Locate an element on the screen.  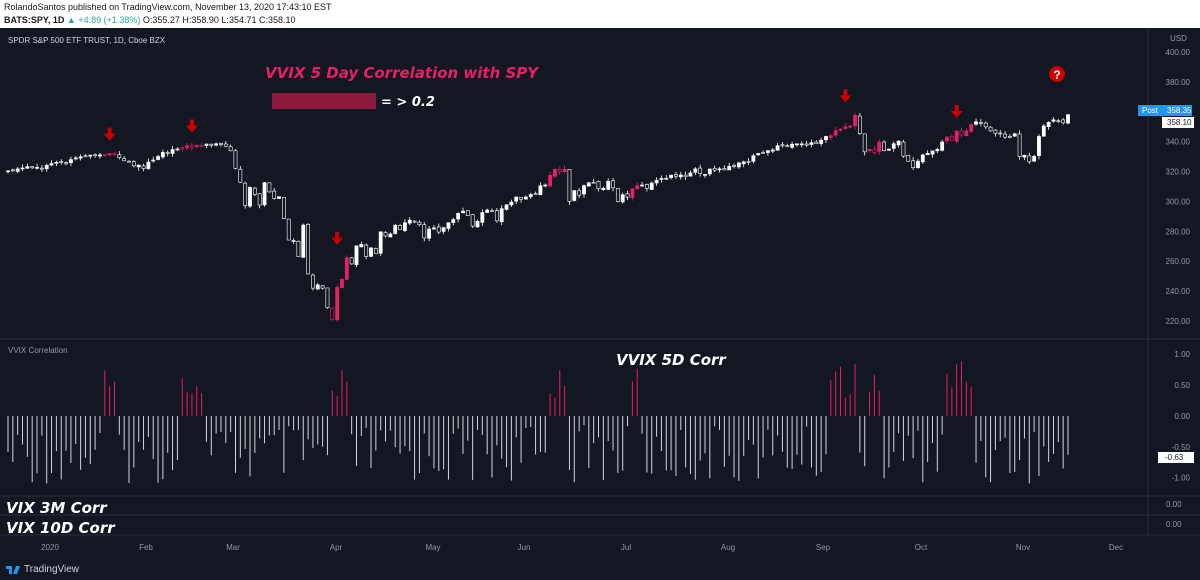
time-axis-tick: Dec is located at coordinates (1116, 547).